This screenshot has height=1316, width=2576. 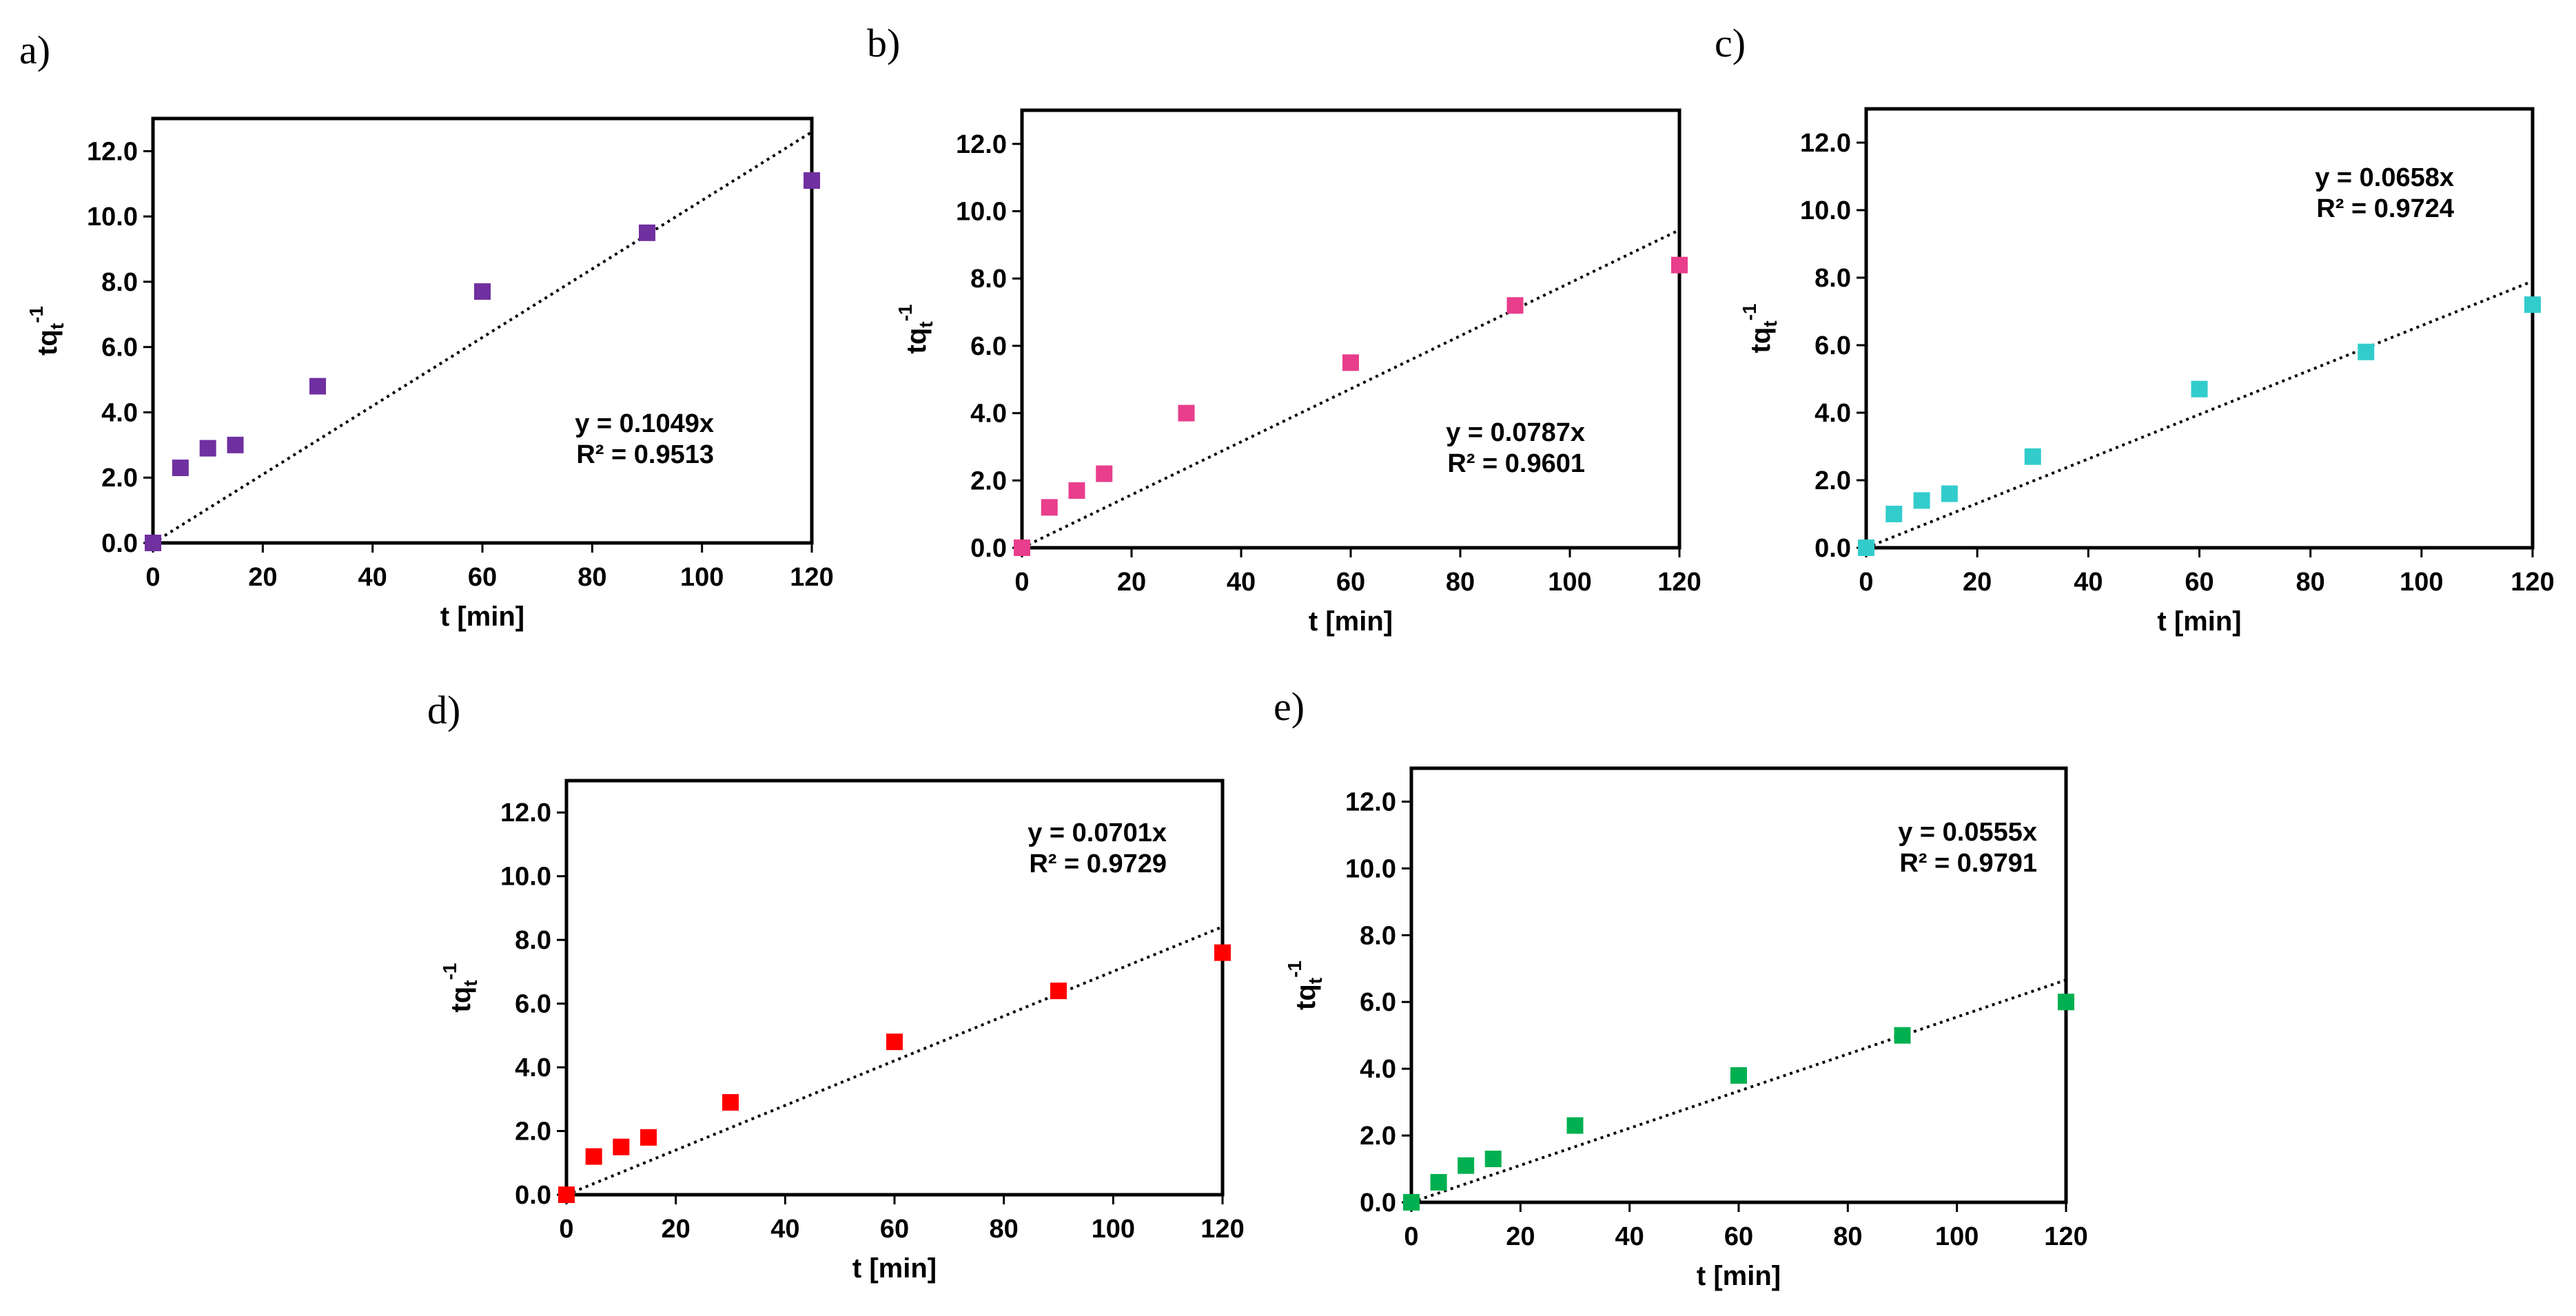 I want to click on trendline-equation: y = 0.0701x, so click(x=1097, y=833).